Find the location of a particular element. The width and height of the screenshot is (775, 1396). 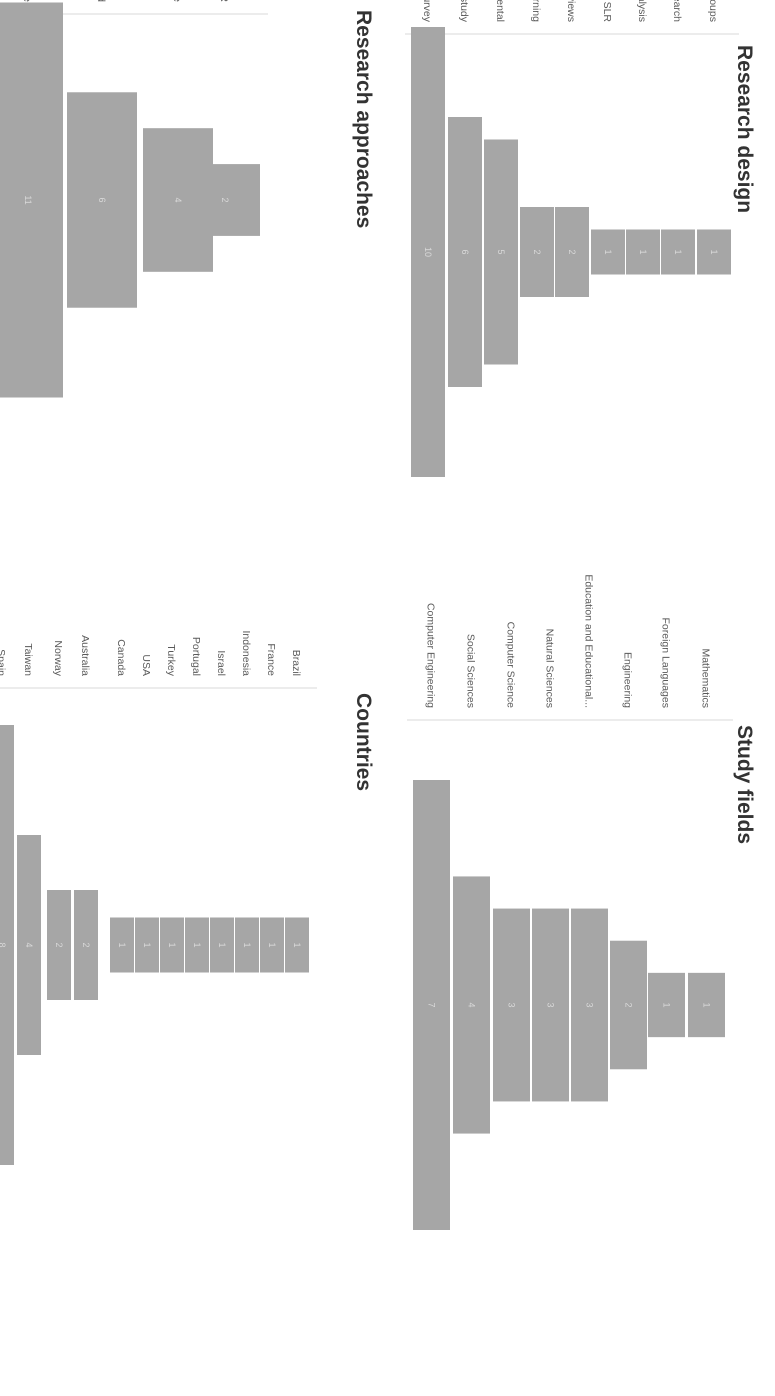

data-label: 7 is located at coordinates (432, 1004).